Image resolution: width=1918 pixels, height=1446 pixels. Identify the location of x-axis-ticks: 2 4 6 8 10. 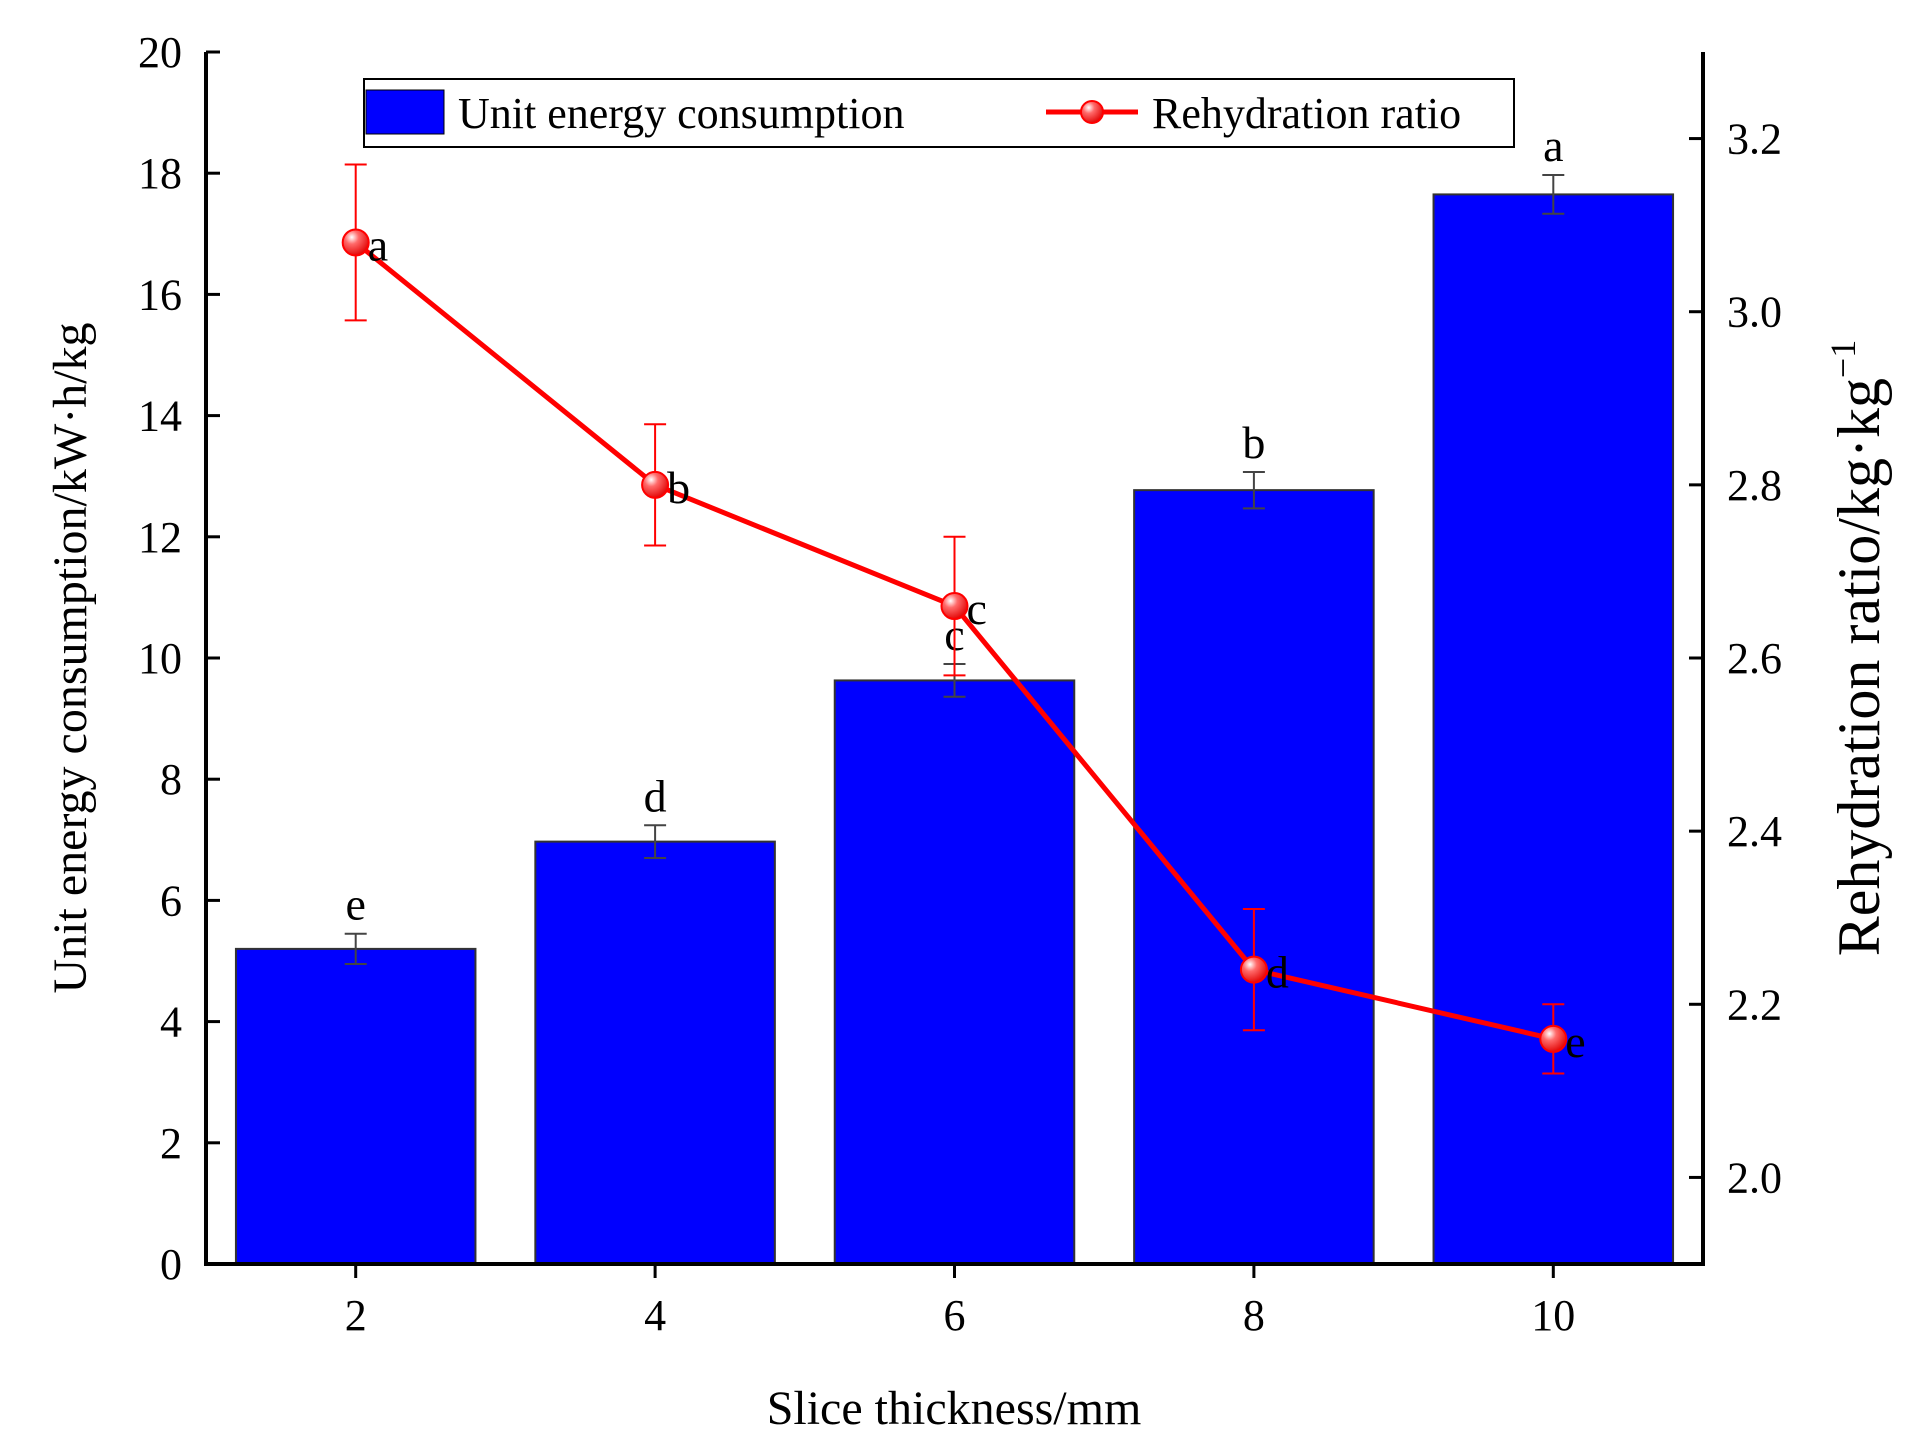
(960, 1302).